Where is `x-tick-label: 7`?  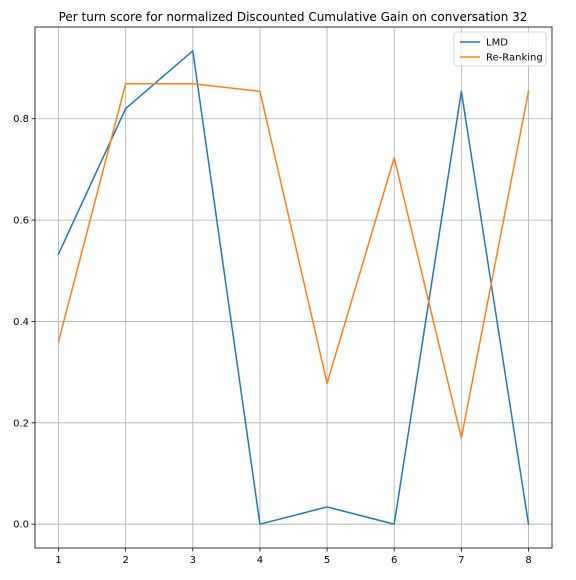
x-tick-label: 7 is located at coordinates (461, 560).